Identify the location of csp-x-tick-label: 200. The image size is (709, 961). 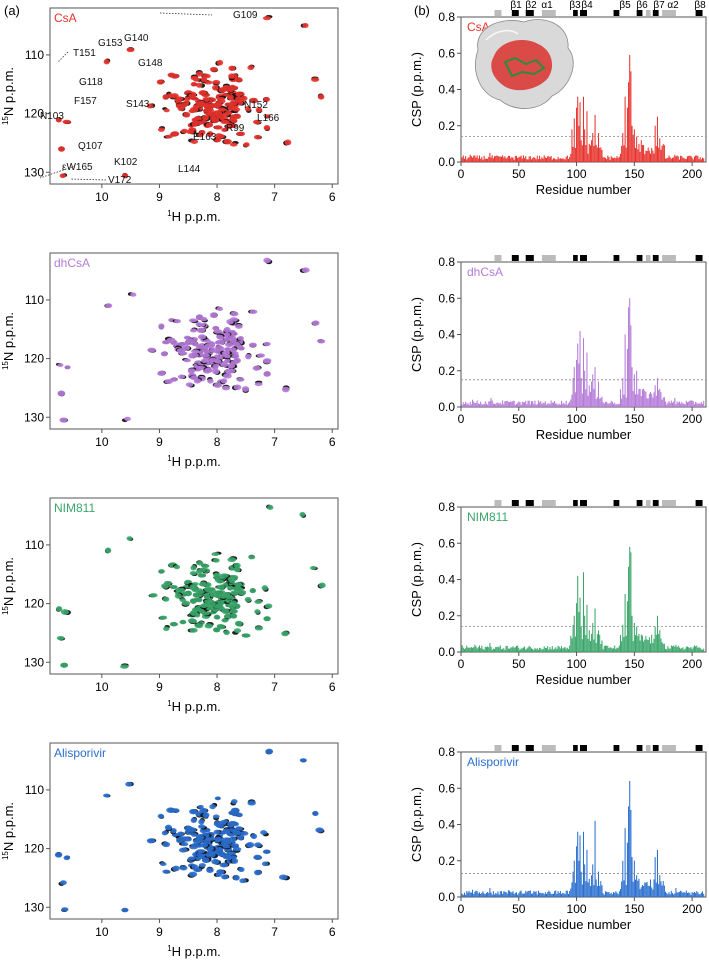
(692, 174).